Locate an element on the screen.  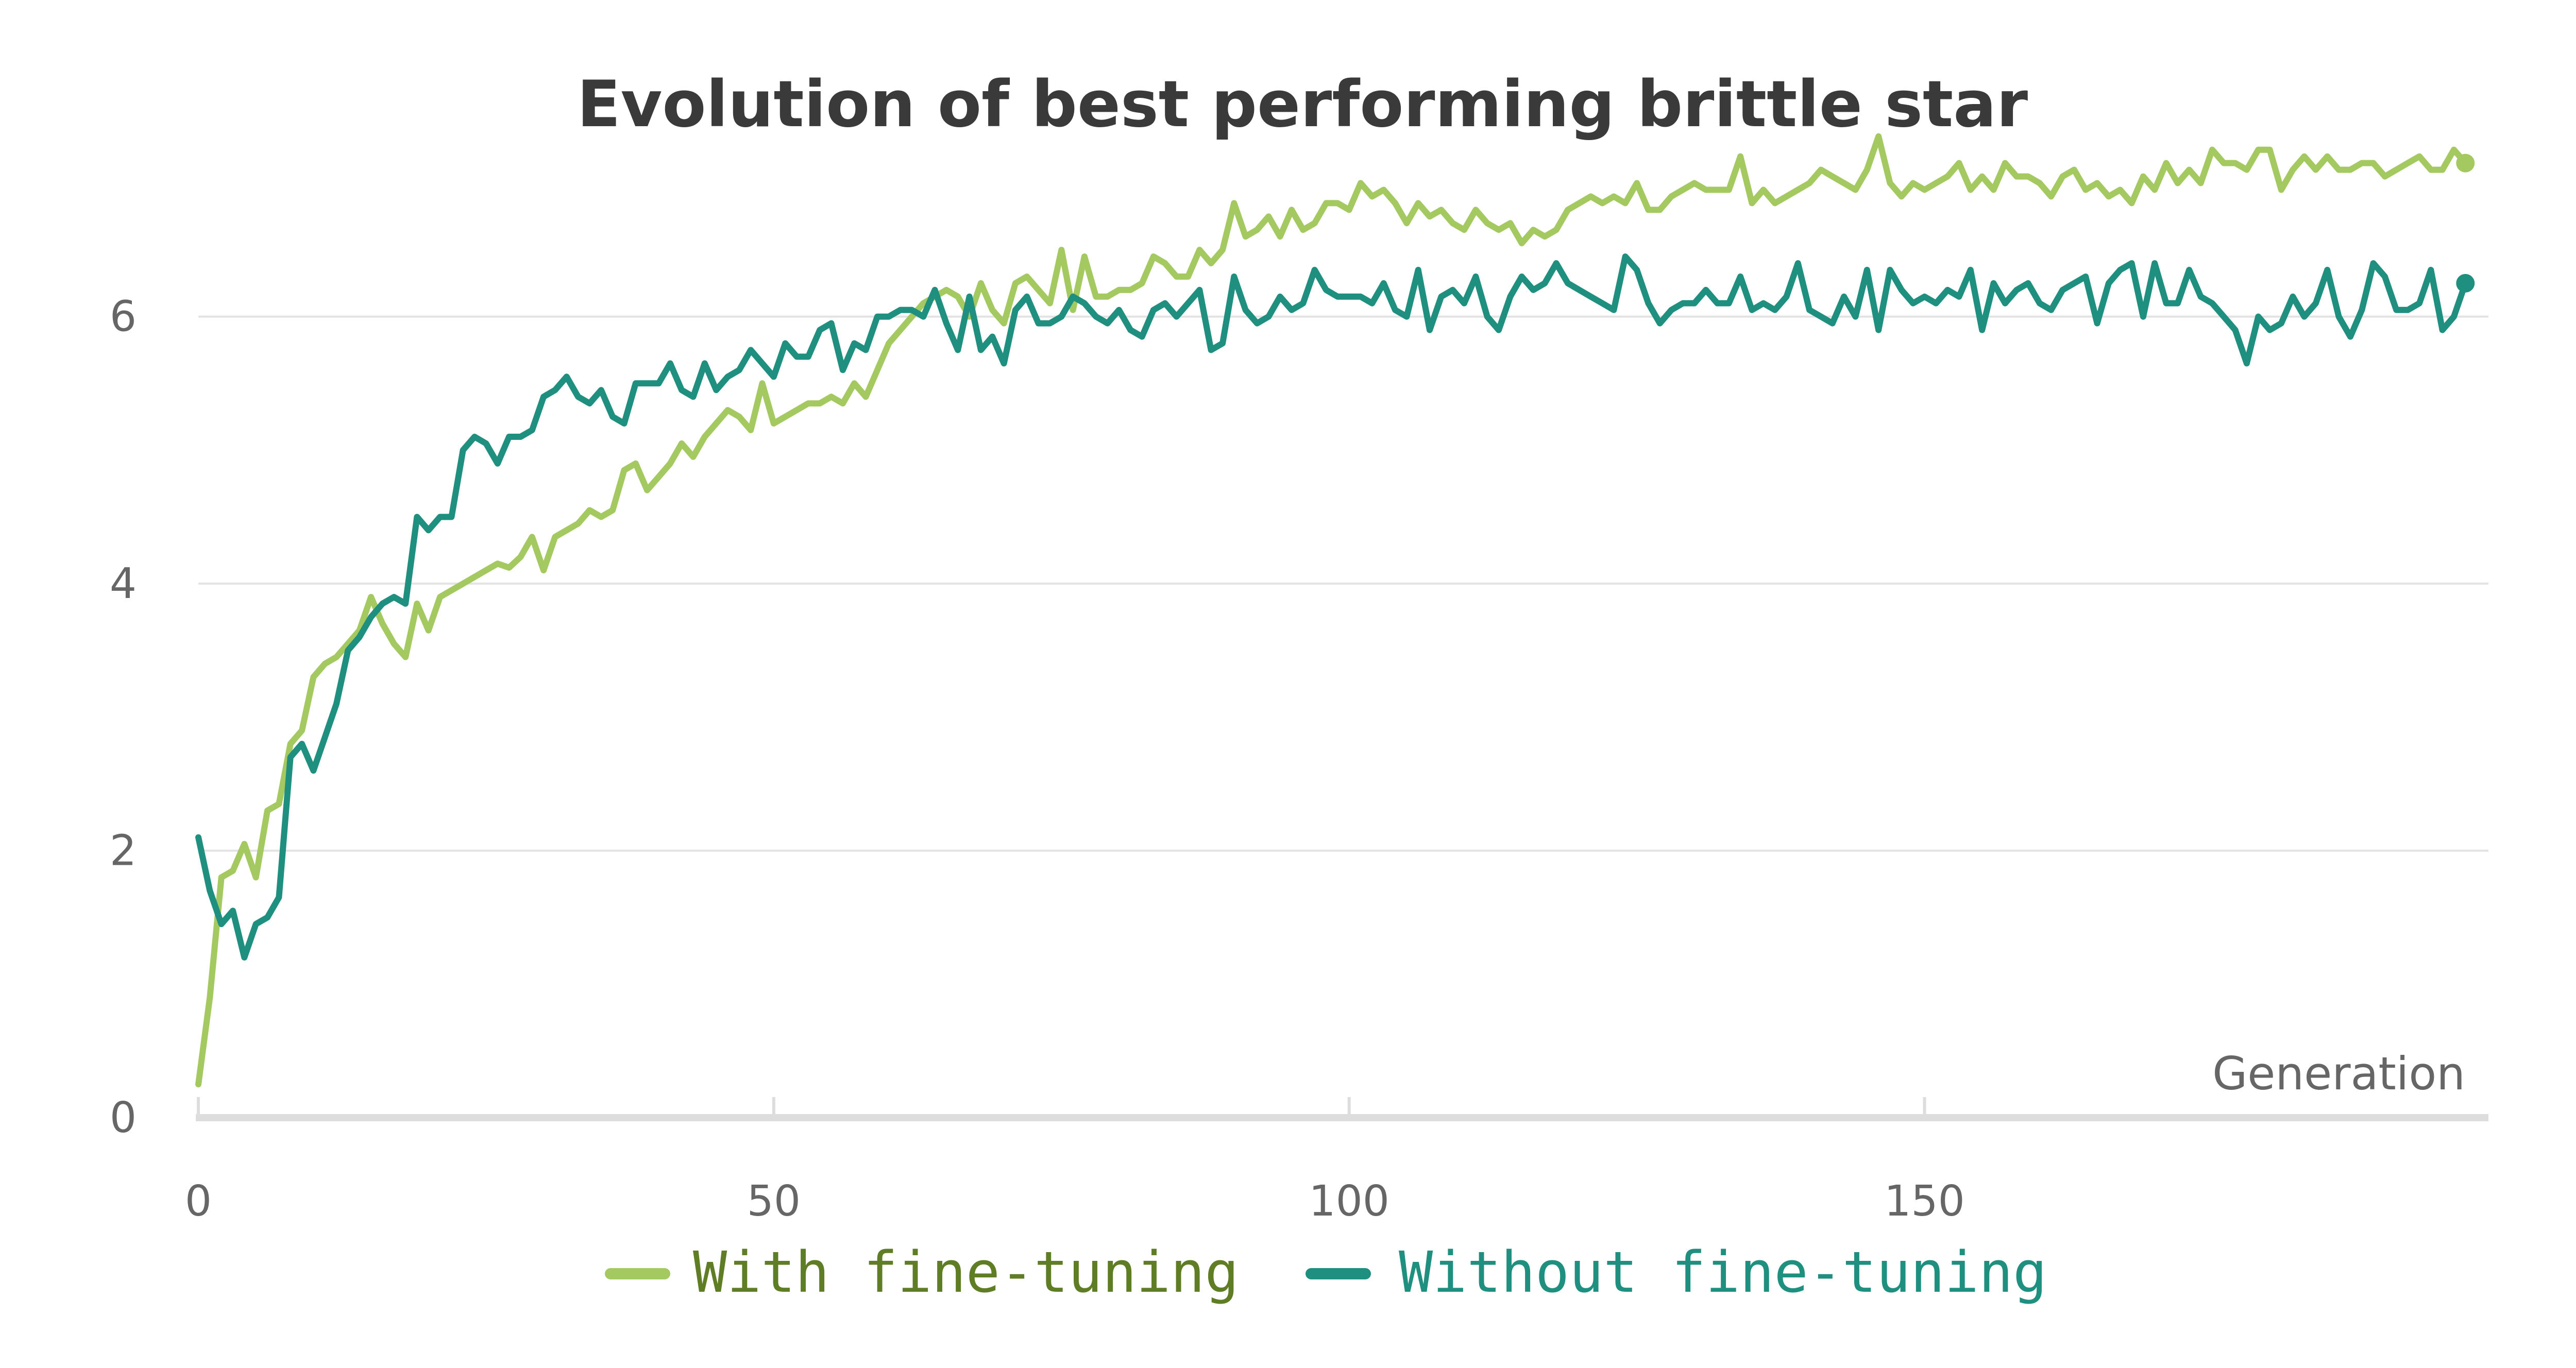
legend-item-with-fine-tuning: With fine-tuning is located at coordinates (922, 1272).